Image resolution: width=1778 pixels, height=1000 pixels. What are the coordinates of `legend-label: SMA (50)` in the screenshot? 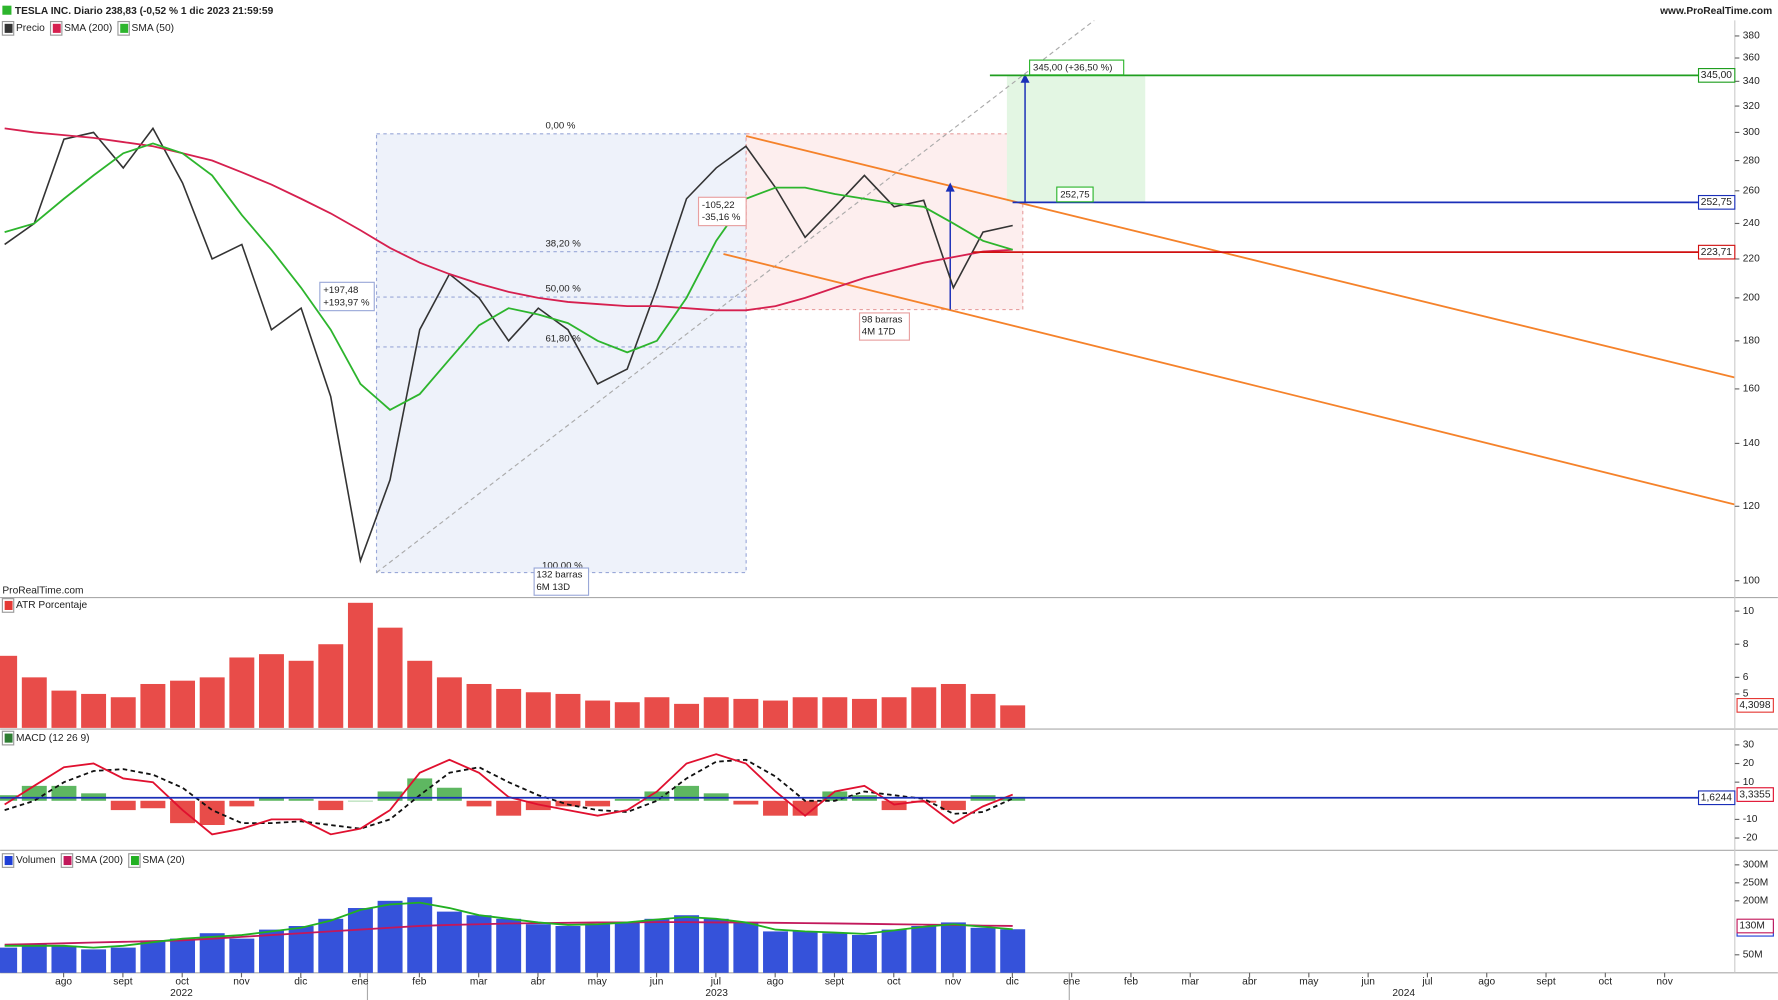 It's located at (153, 28).